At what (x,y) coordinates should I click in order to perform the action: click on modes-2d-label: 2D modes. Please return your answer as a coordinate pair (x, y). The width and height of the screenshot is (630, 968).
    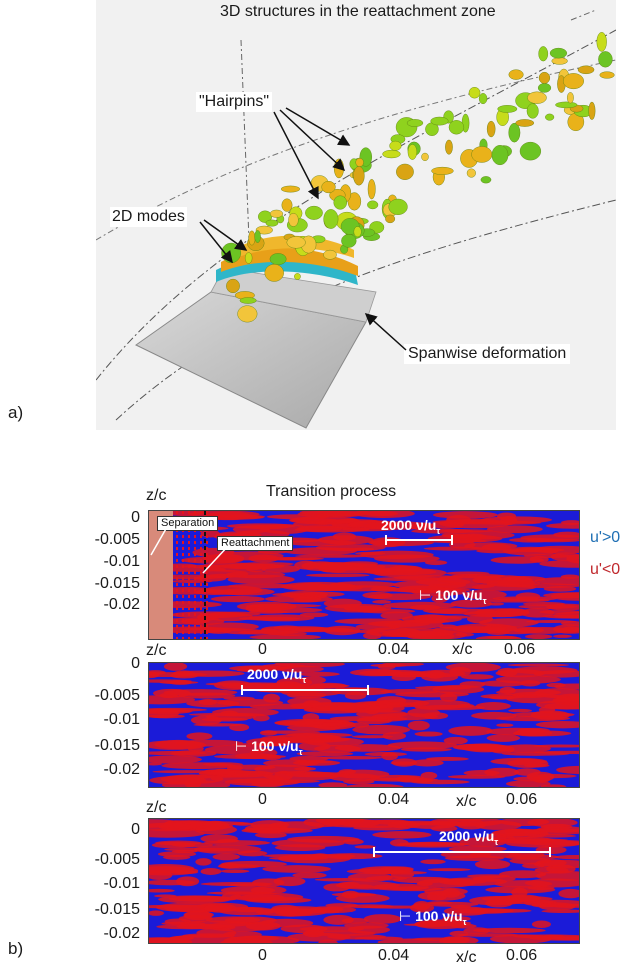
    Looking at the image, I should click on (148, 217).